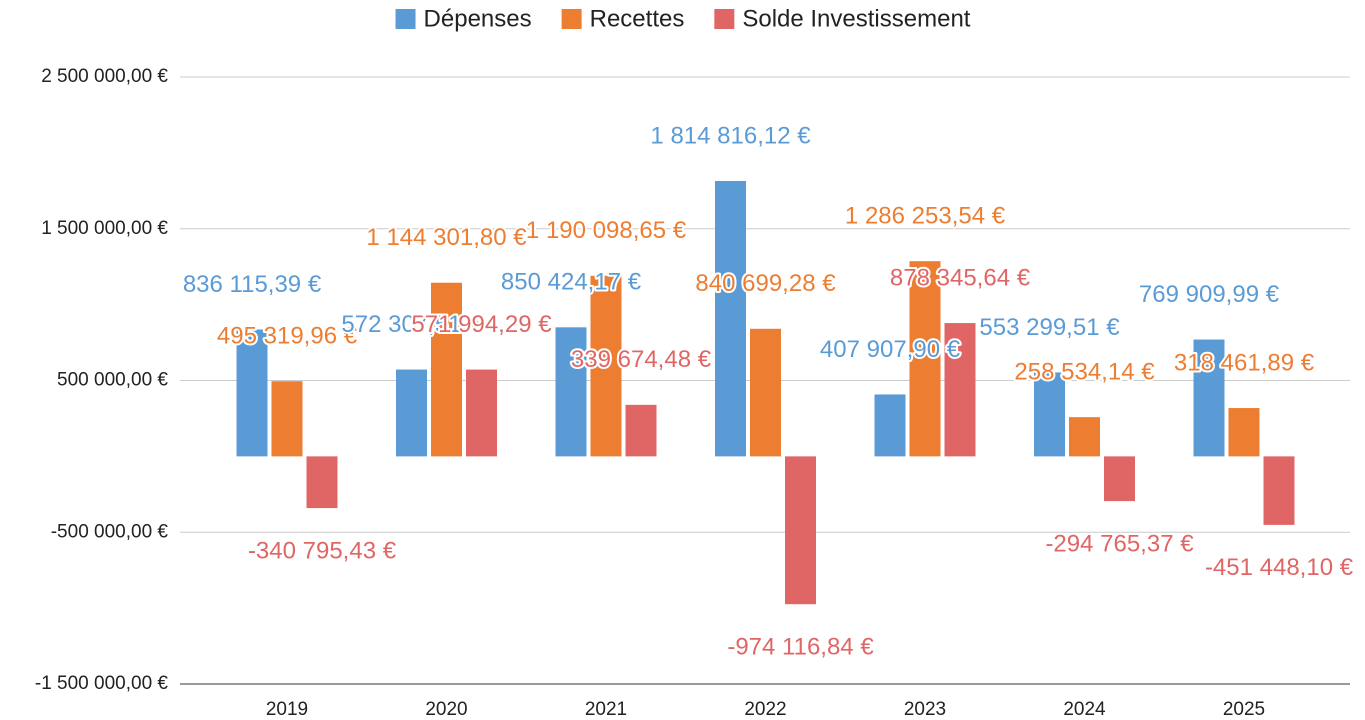  I want to click on y-tick-label: 500 000,00 €, so click(112, 380).